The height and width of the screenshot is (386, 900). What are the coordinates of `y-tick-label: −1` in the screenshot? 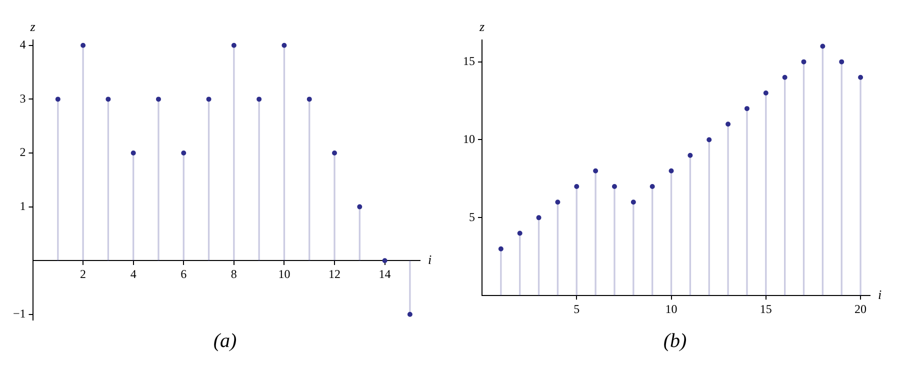 It's located at (19, 313).